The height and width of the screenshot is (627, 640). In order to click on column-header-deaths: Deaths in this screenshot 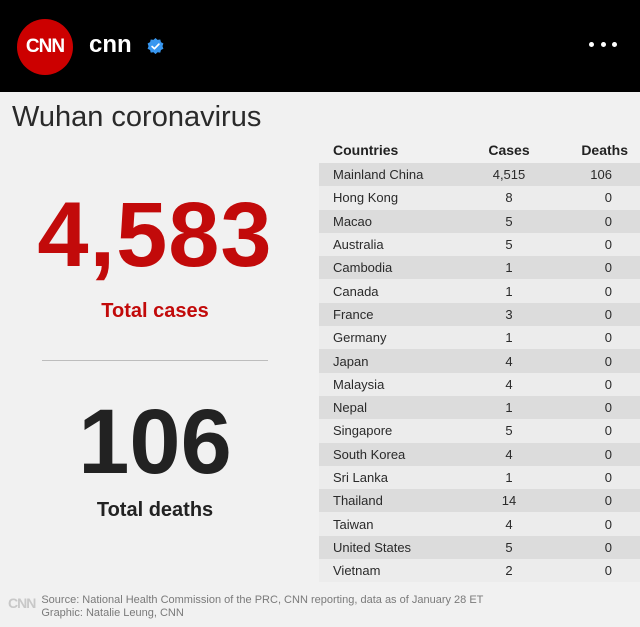, I will do `click(604, 149)`.